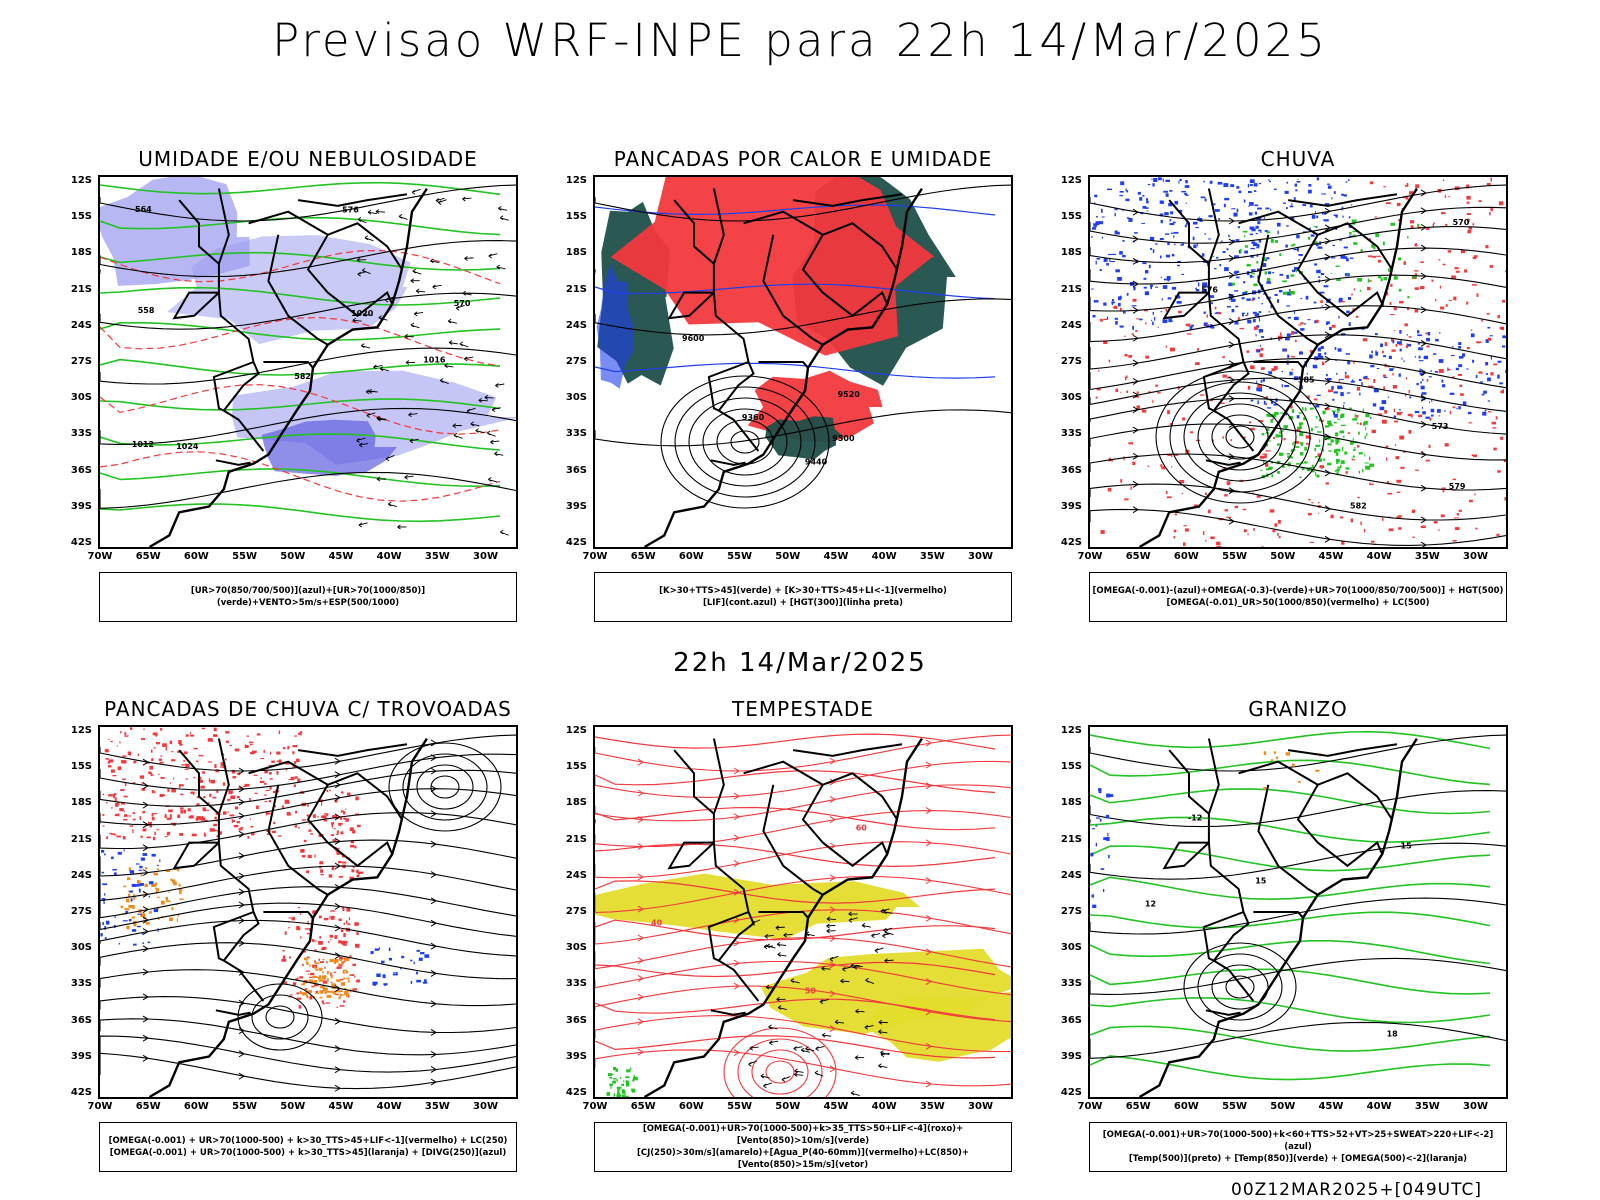 Image resolution: width=1600 pixels, height=1200 pixels. I want to click on wind-vectors, so click(430, 362).